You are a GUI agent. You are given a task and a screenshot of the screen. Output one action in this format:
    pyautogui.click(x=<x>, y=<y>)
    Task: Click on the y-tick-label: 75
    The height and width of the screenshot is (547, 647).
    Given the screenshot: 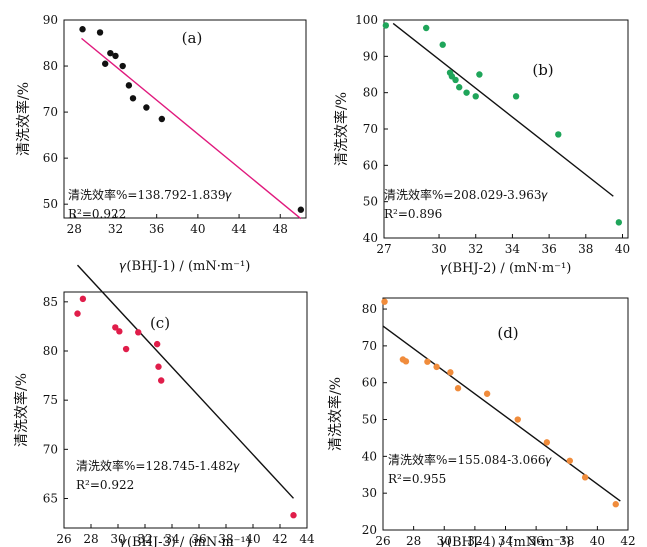 What is the action you would take?
    pyautogui.click(x=50, y=400)
    